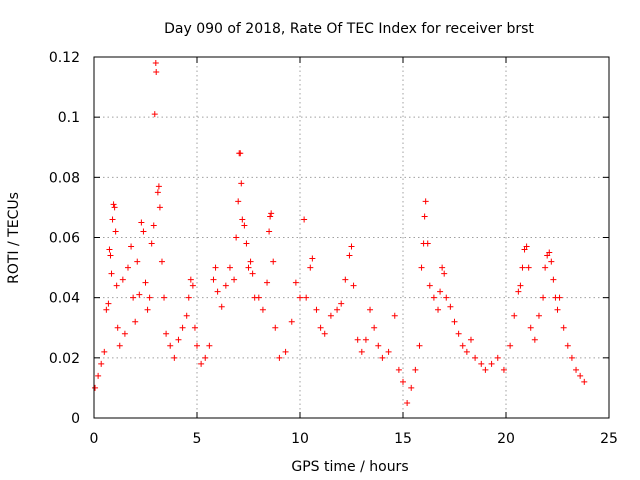 Image resolution: width=640 pixels, height=480 pixels. What do you see at coordinates (14, 238) in the screenshot?
I see `y-axis-label: ROTI / TECUs` at bounding box center [14, 238].